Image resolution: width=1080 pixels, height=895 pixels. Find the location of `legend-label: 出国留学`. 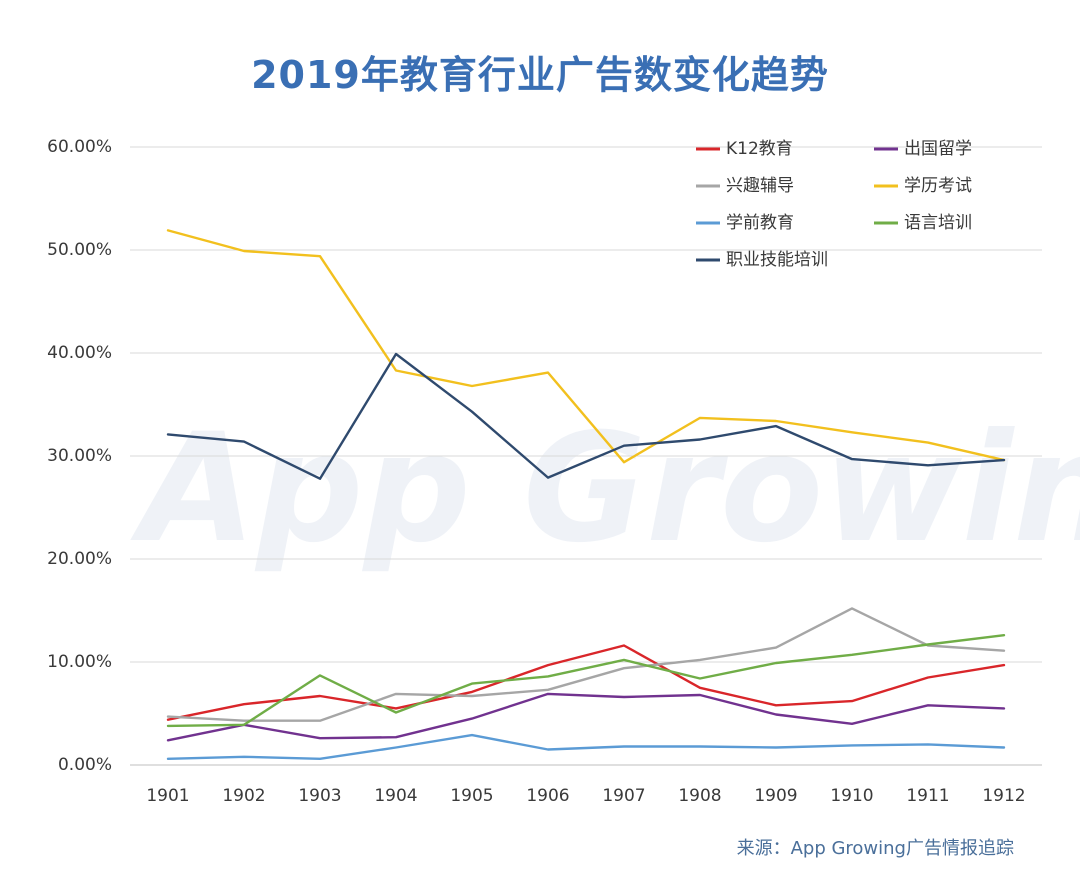

legend-label: 出国留学 is located at coordinates (938, 149).